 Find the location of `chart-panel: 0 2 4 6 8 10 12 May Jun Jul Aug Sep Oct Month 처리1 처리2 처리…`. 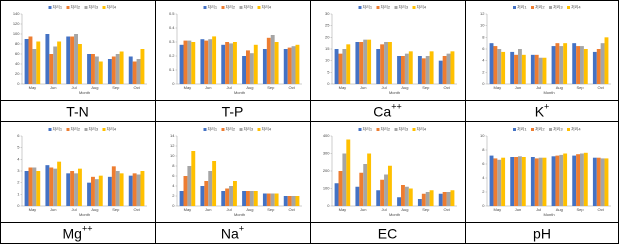

chart-panel: 0 2 4 6 8 10 12 May Jun Jul Aug Sep Oct Month 처리1 처리2 처리… is located at coordinates (545, 61).